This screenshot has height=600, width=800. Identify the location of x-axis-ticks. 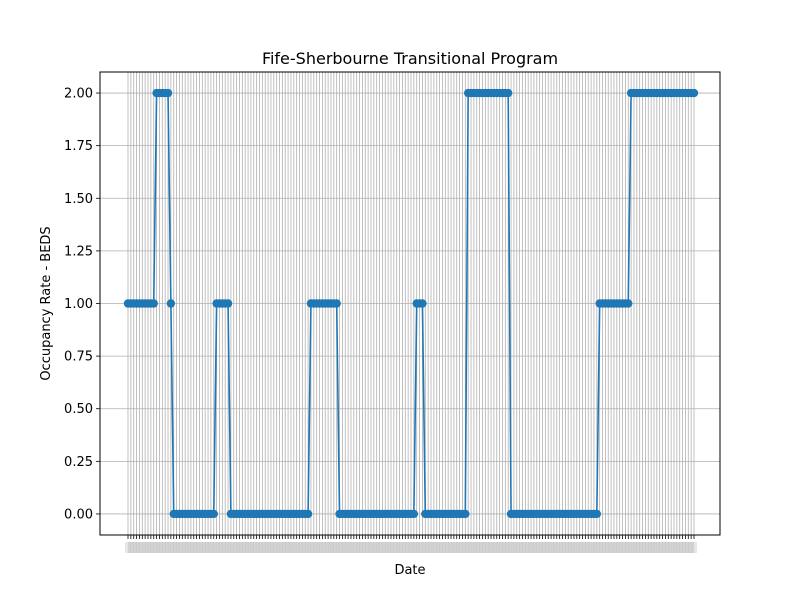
(411, 544).